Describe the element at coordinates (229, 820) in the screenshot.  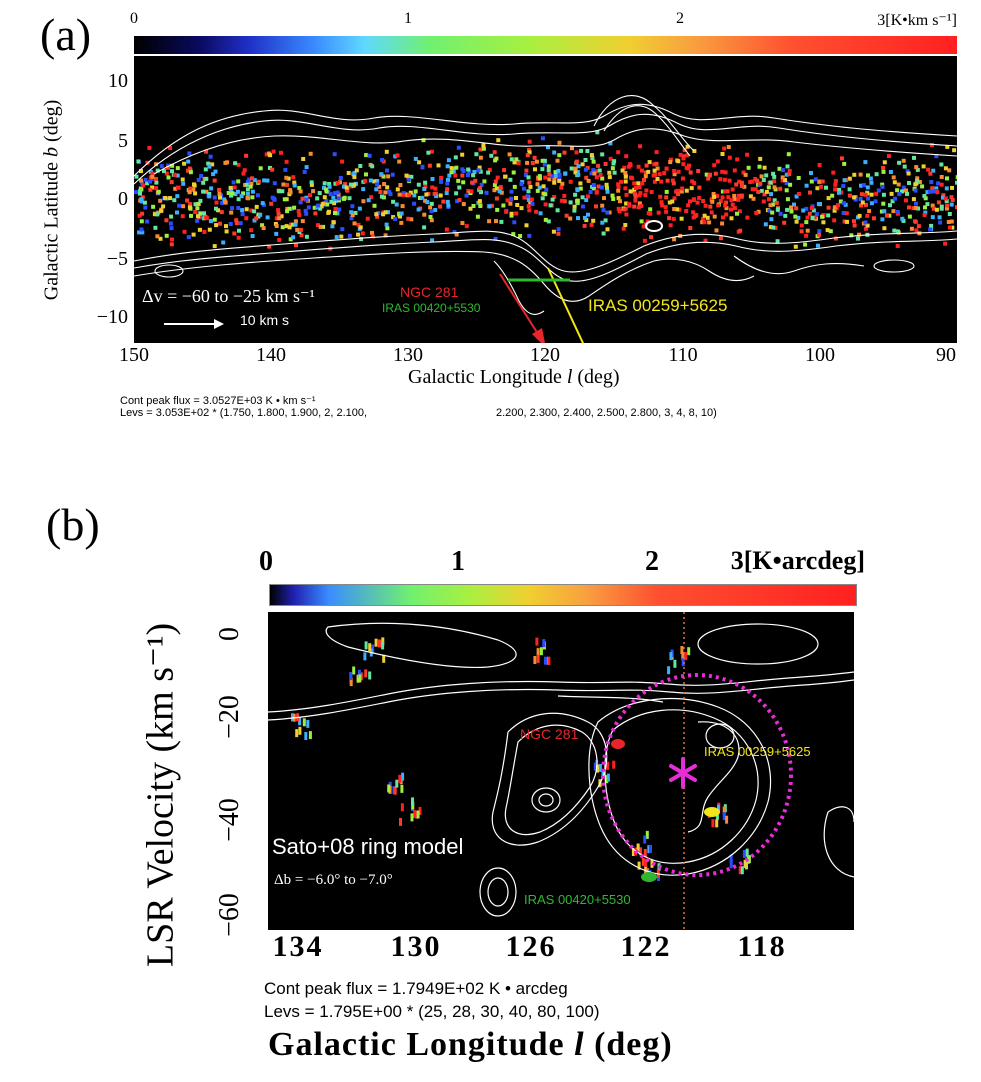
I see `ytick-b-m40: −40` at that location.